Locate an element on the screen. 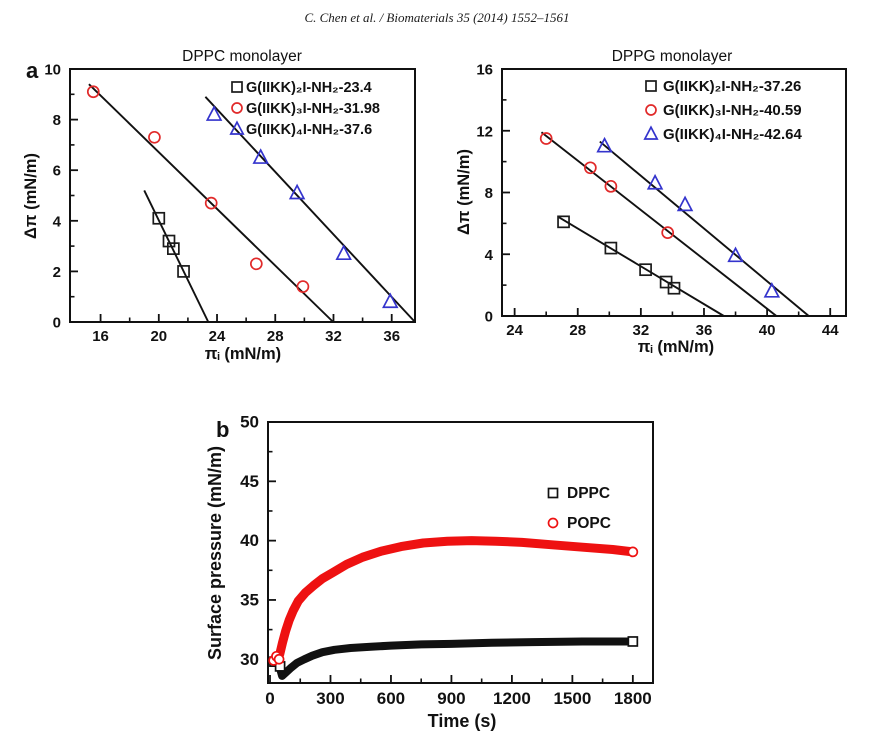  x-axis-label: Time (s) is located at coordinates (462, 721).